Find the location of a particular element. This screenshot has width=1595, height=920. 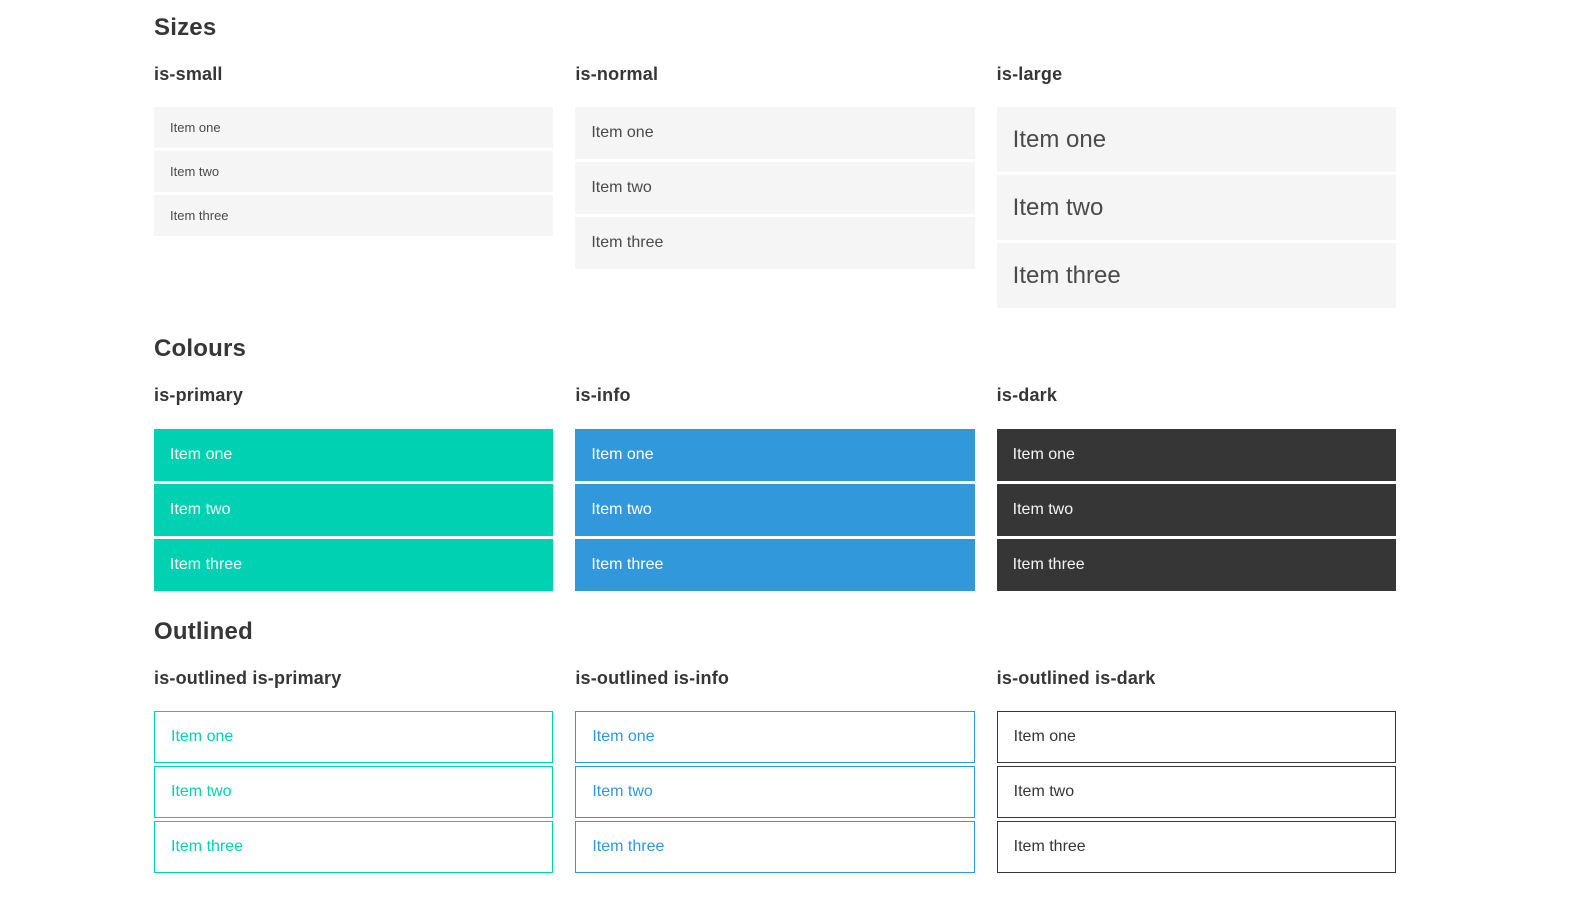

variant-column-size-large: is-large Item one Item two Item three is located at coordinates (1196, 187).